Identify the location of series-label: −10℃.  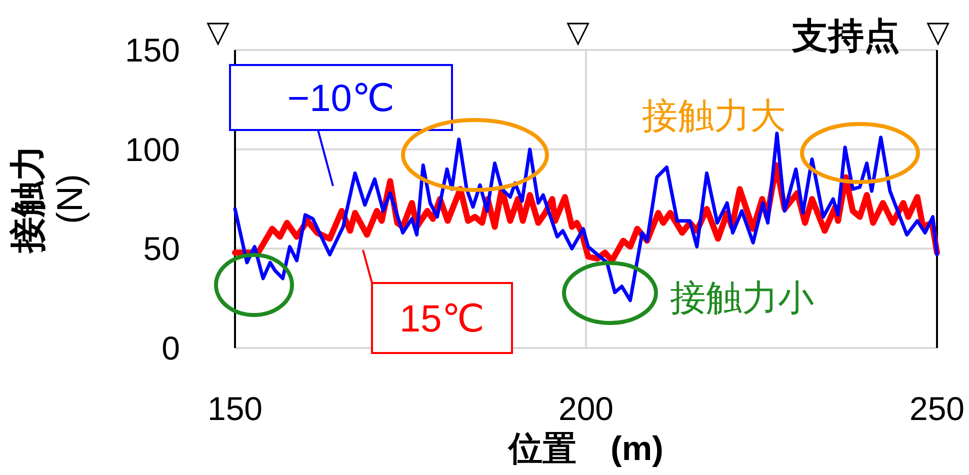
(341, 99).